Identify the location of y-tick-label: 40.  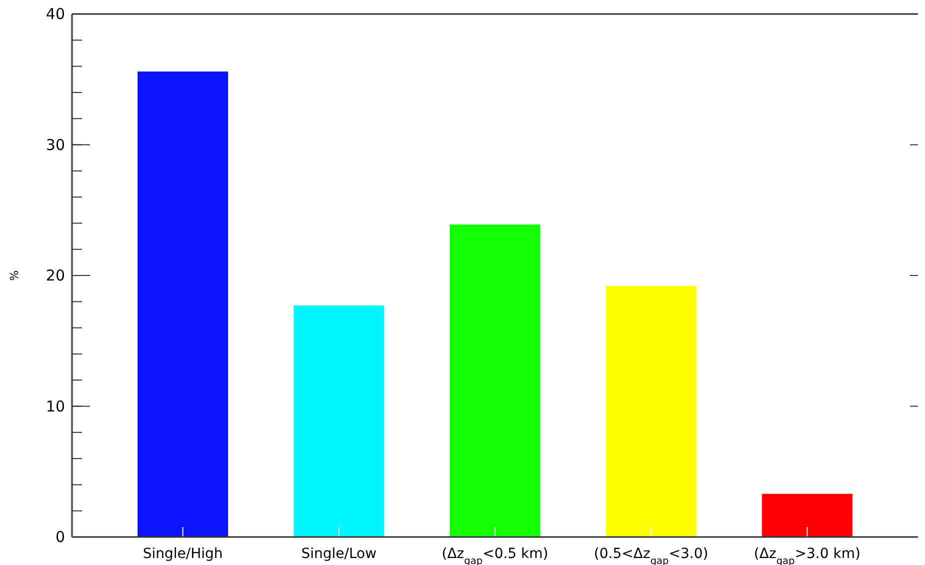
(55, 14).